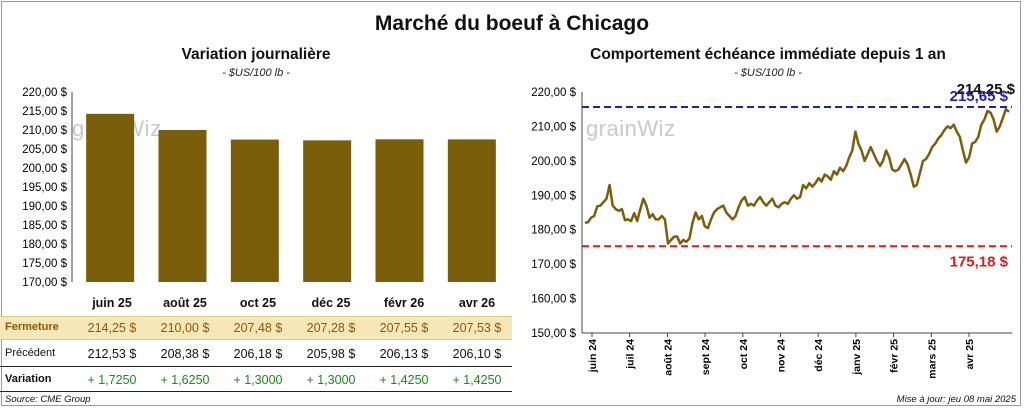 This screenshot has width=1024, height=409. What do you see at coordinates (112, 303) in the screenshot?
I see `month-label: juin 25` at bounding box center [112, 303].